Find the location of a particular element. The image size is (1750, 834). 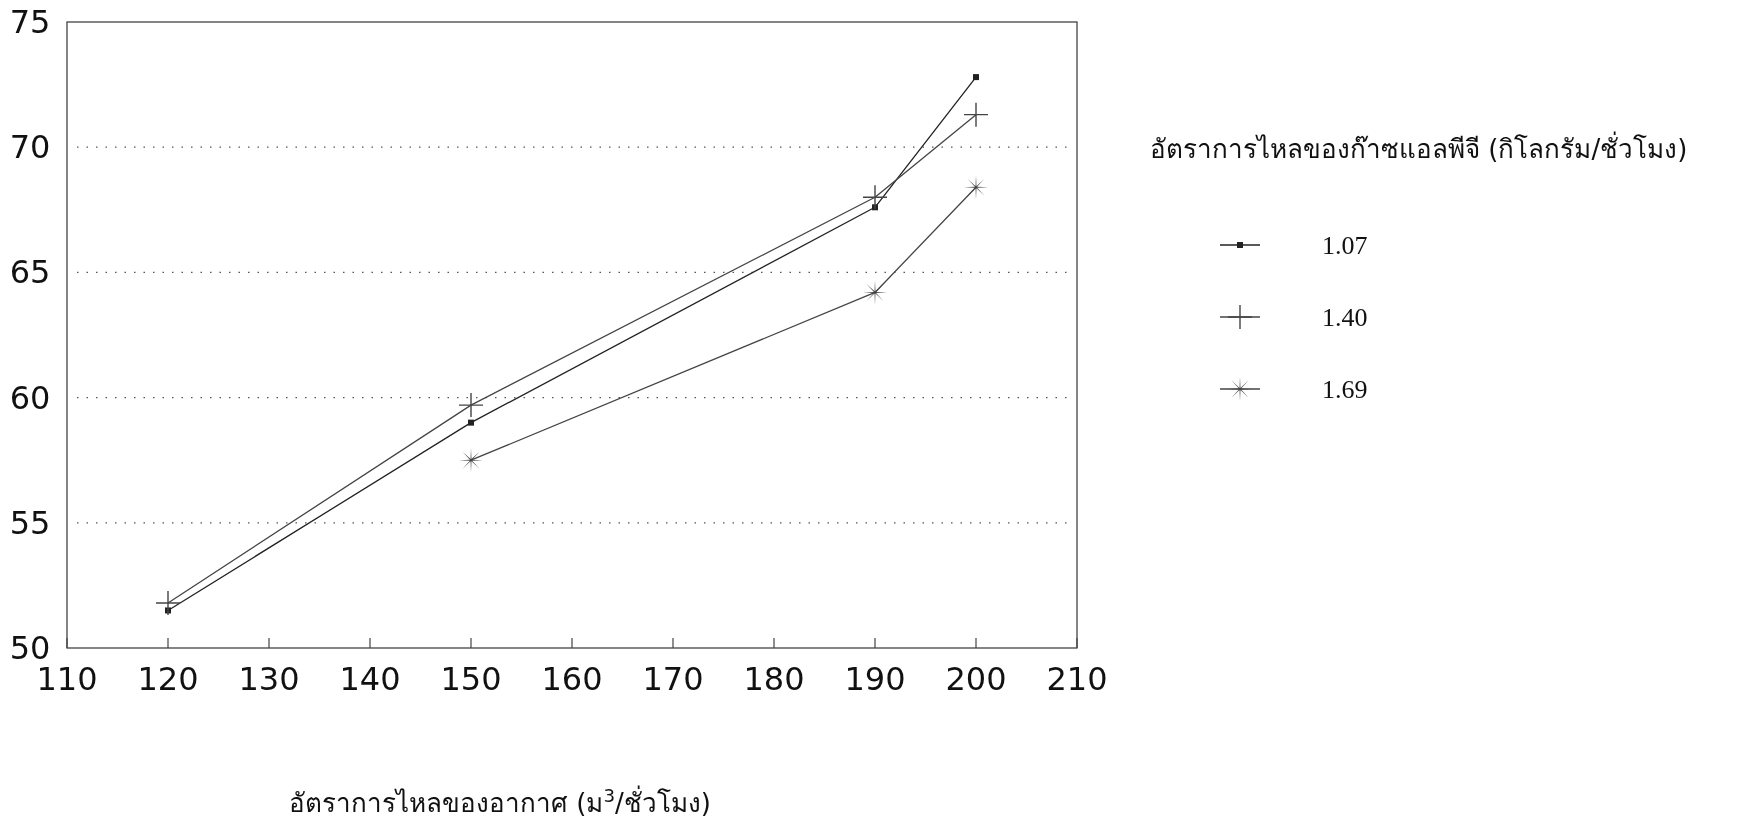

x-tick-label: 210 is located at coordinates (1077, 679).